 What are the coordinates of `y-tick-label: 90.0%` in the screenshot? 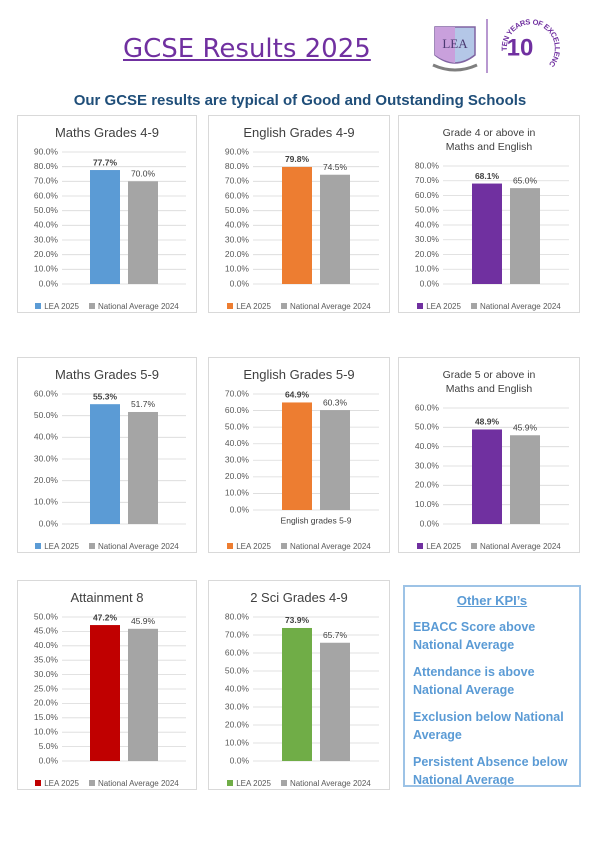 It's located at (46, 151).